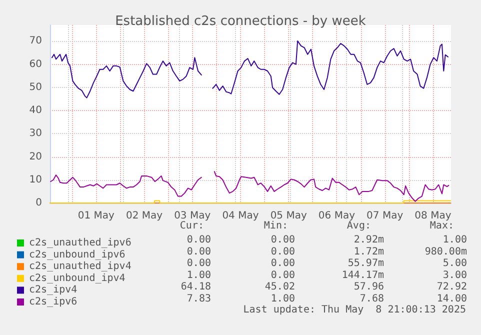 Image resolution: width=481 pixels, height=335 pixels. Describe the element at coordinates (39, 203) in the screenshot. I see `y-tick-label: 0` at that location.